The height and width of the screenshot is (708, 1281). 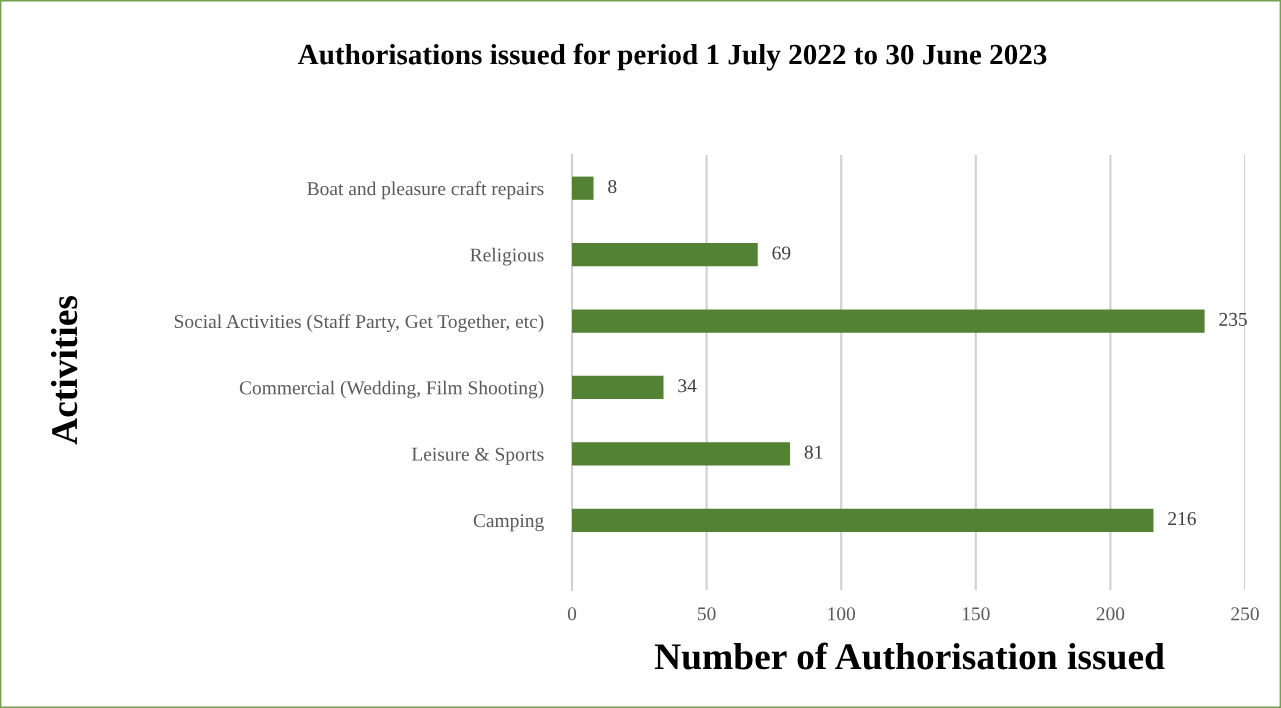 I want to click on x-tick-label: 200, so click(x=1110, y=614).